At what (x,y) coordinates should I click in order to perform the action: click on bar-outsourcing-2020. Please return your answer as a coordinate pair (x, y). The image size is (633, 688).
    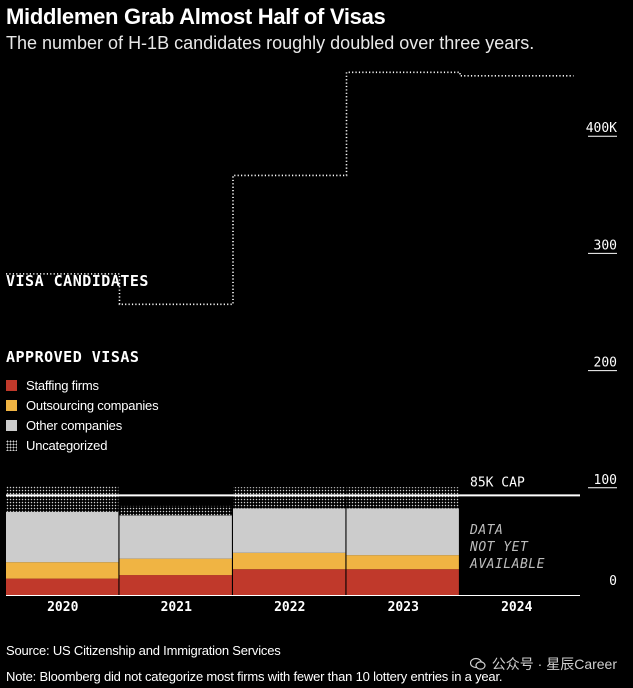
    Looking at the image, I should click on (62, 570).